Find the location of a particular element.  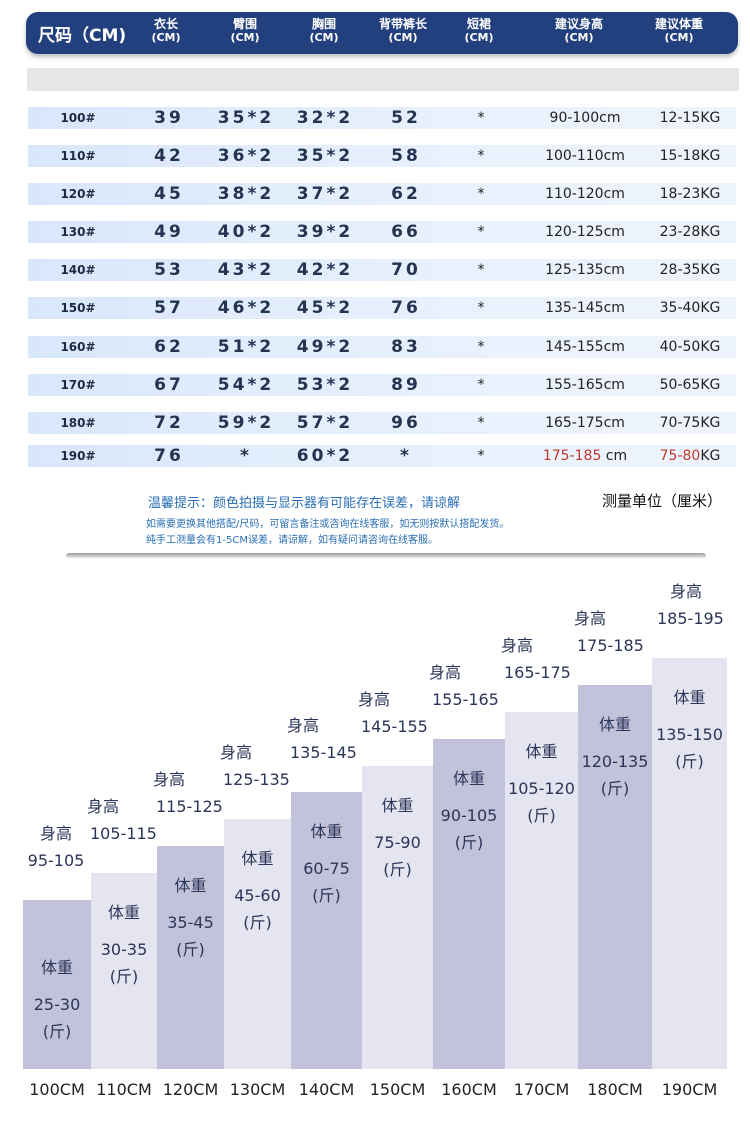

table-row: 150# 57 46*2 45*2 76 * 135-145cm 35-40KG is located at coordinates (382, 308).